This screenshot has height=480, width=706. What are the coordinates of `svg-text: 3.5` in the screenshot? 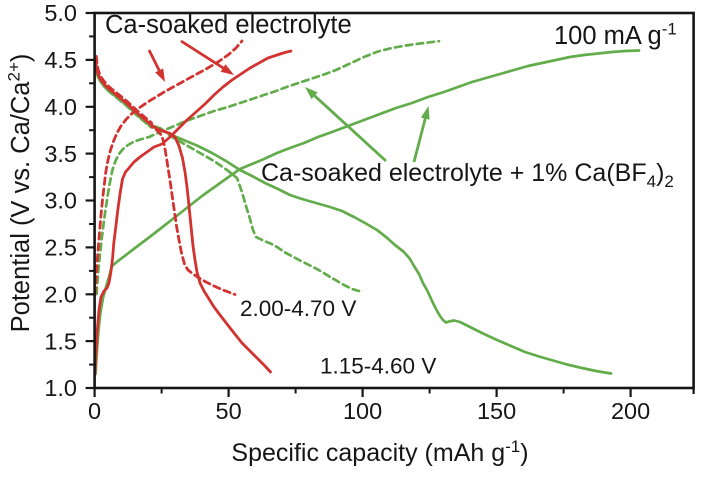 It's located at (60, 154).